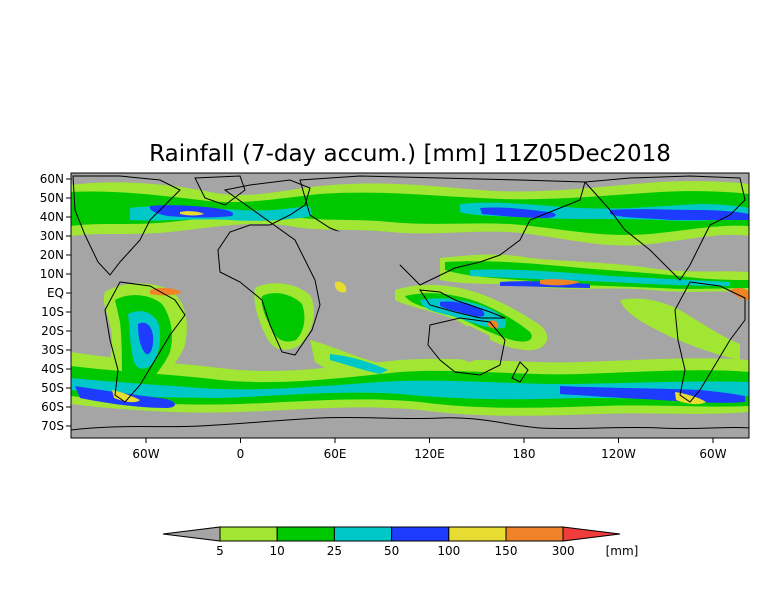 The image size is (784, 612). What do you see at coordinates (335, 454) in the screenshot?
I see `lon-tick-label: 60E` at bounding box center [335, 454].